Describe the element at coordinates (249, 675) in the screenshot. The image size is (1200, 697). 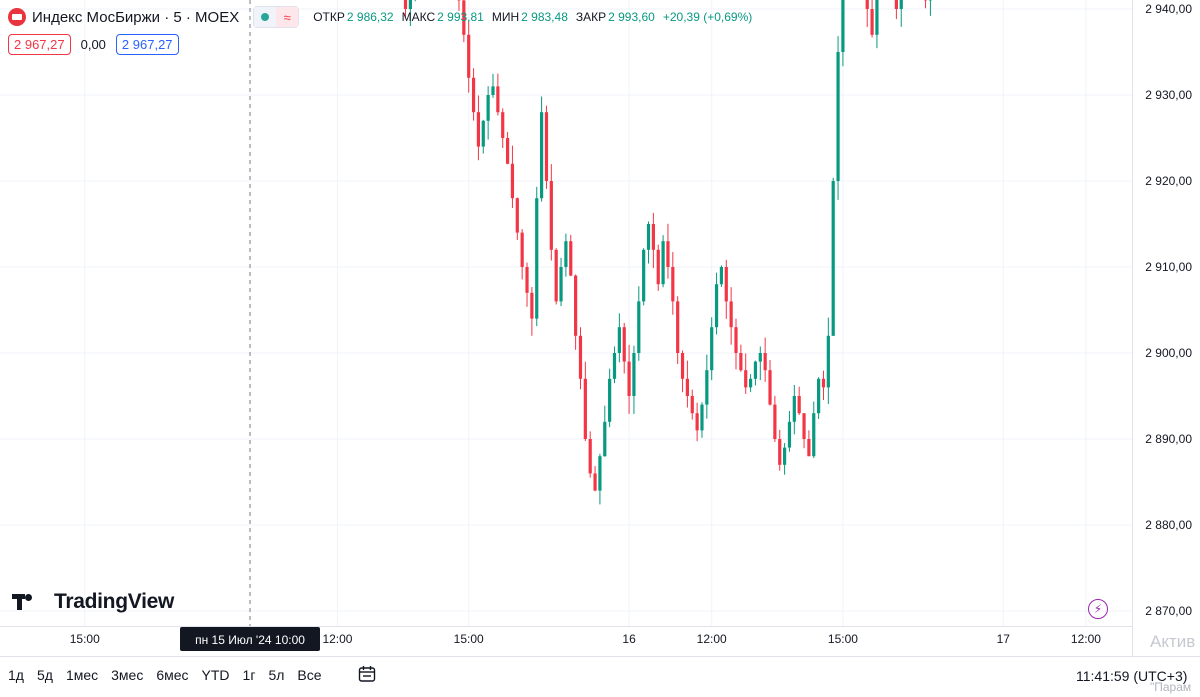
I see `period-1y: 1г` at that location.